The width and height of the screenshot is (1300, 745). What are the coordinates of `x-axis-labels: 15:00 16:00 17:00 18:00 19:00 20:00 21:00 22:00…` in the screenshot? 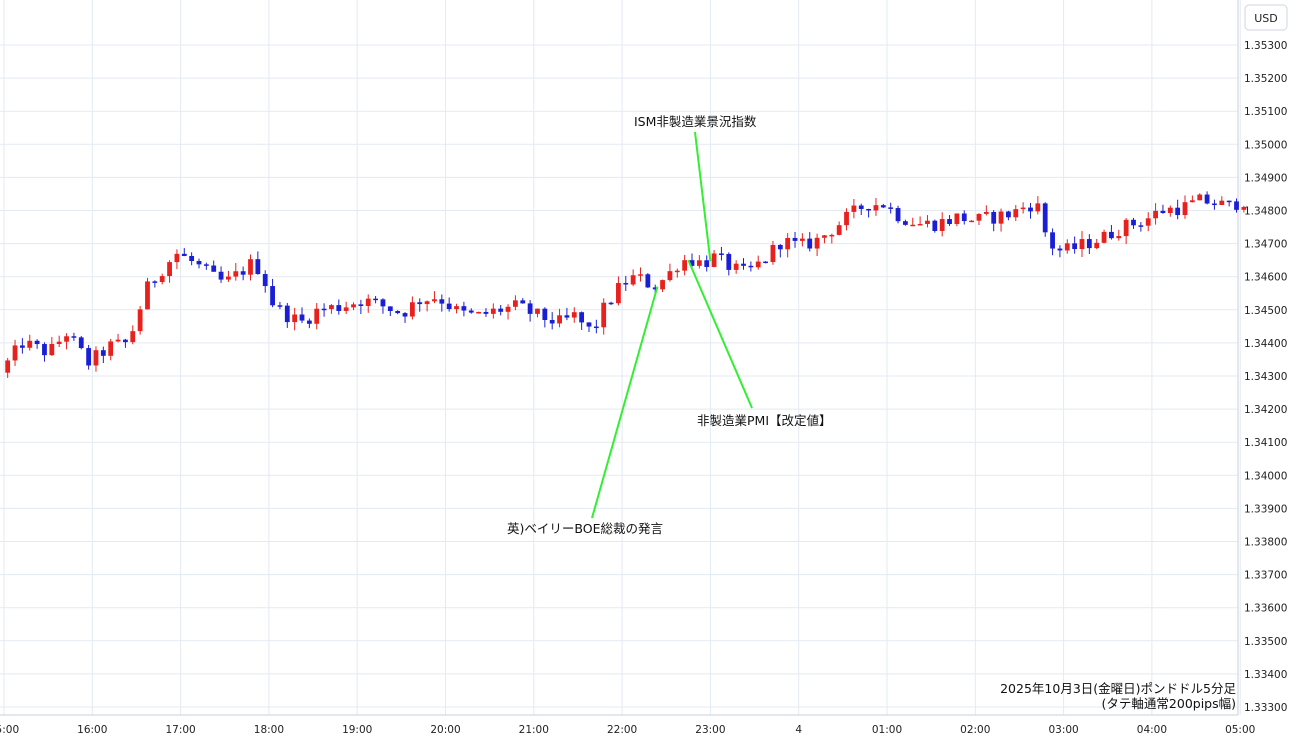 It's located at (627, 730).